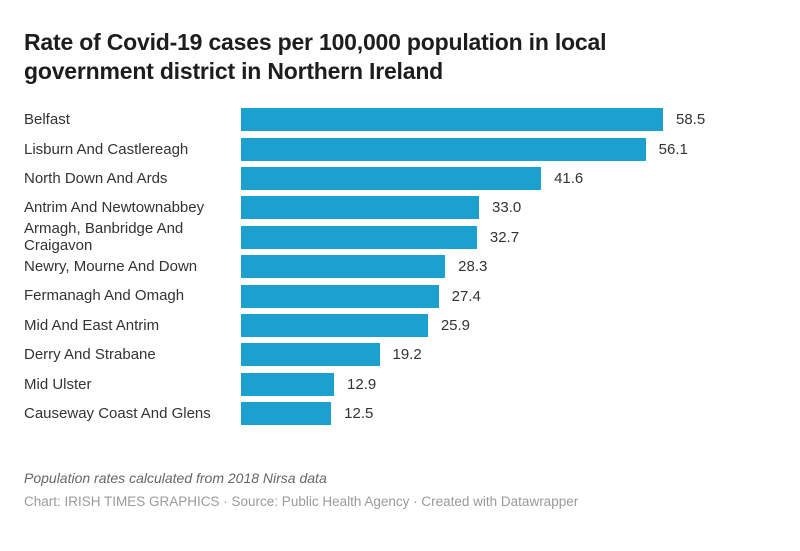 The image size is (800, 551). What do you see at coordinates (569, 178) in the screenshot?
I see `value-label: 41.6` at bounding box center [569, 178].